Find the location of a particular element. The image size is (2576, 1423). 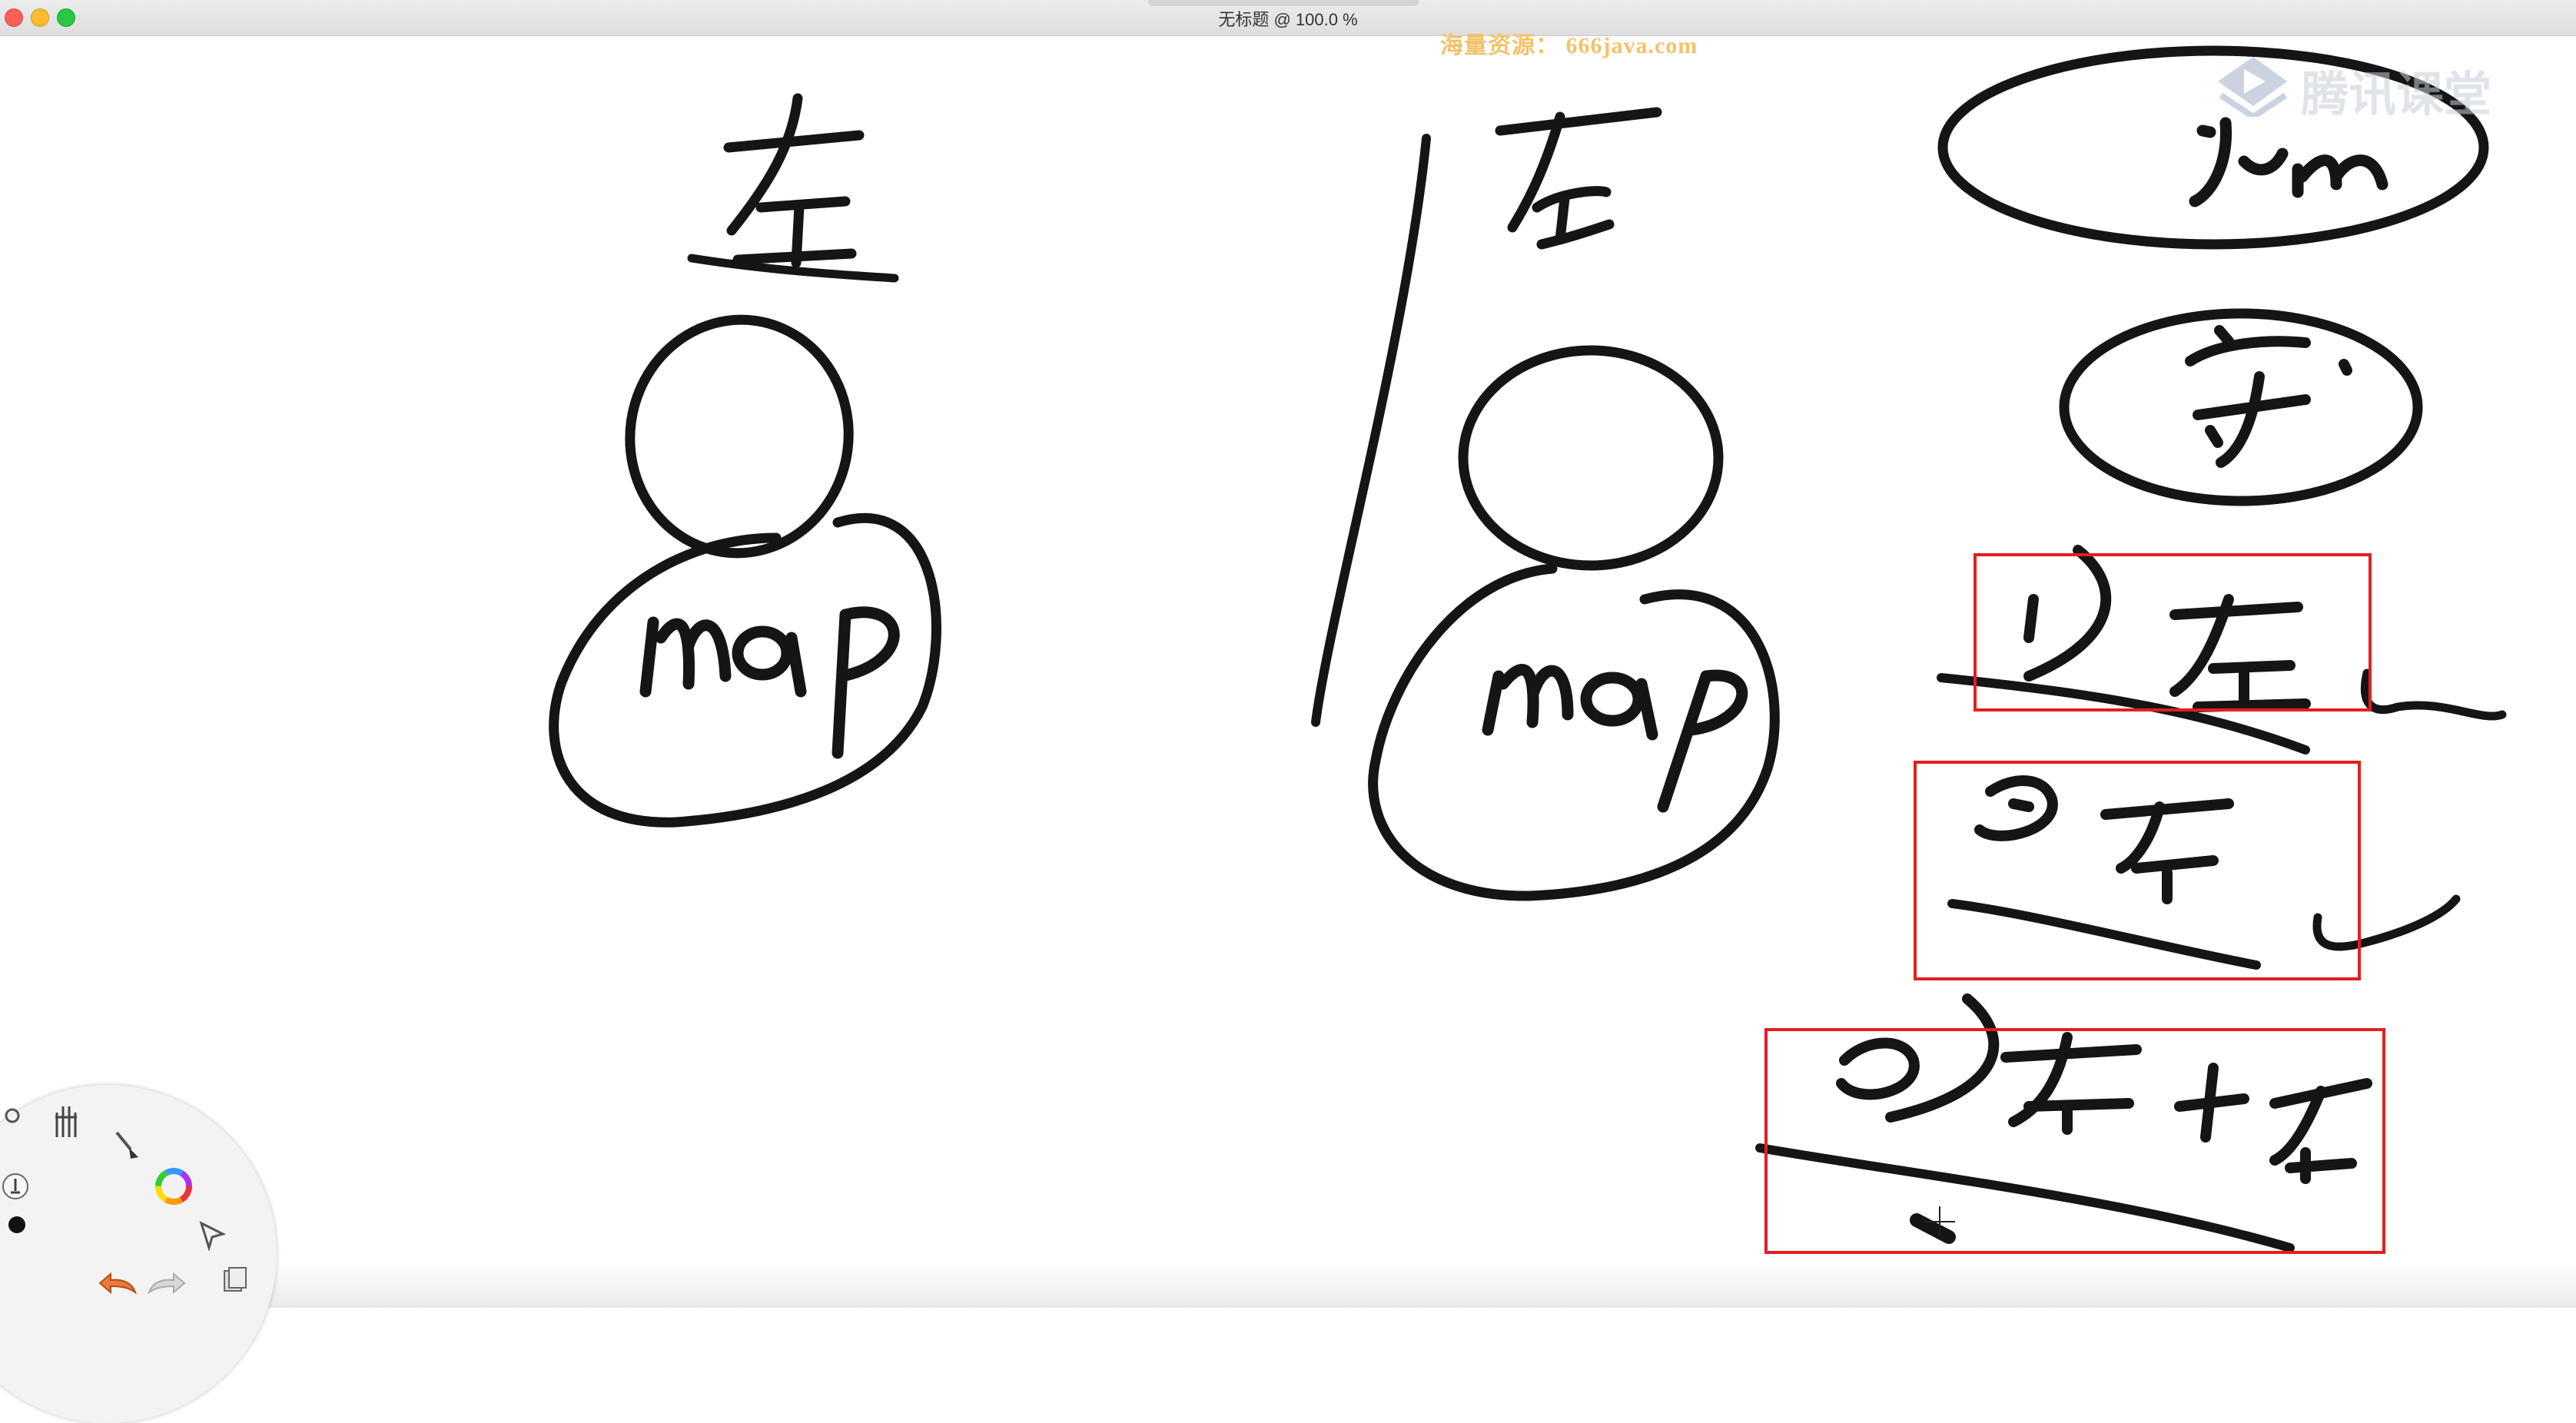

handwriting-map-left is located at coordinates (769, 683).